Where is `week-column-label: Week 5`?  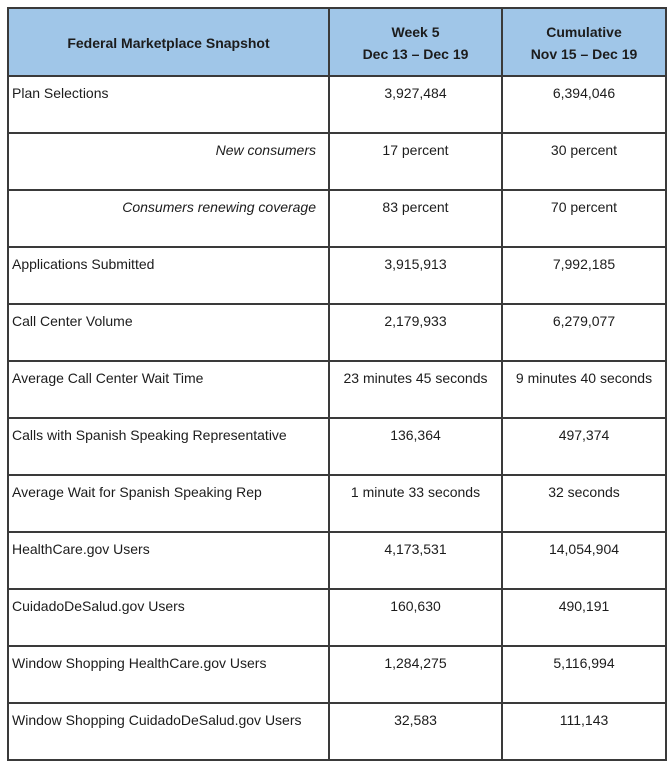
week-column-label: Week 5 is located at coordinates (415, 32).